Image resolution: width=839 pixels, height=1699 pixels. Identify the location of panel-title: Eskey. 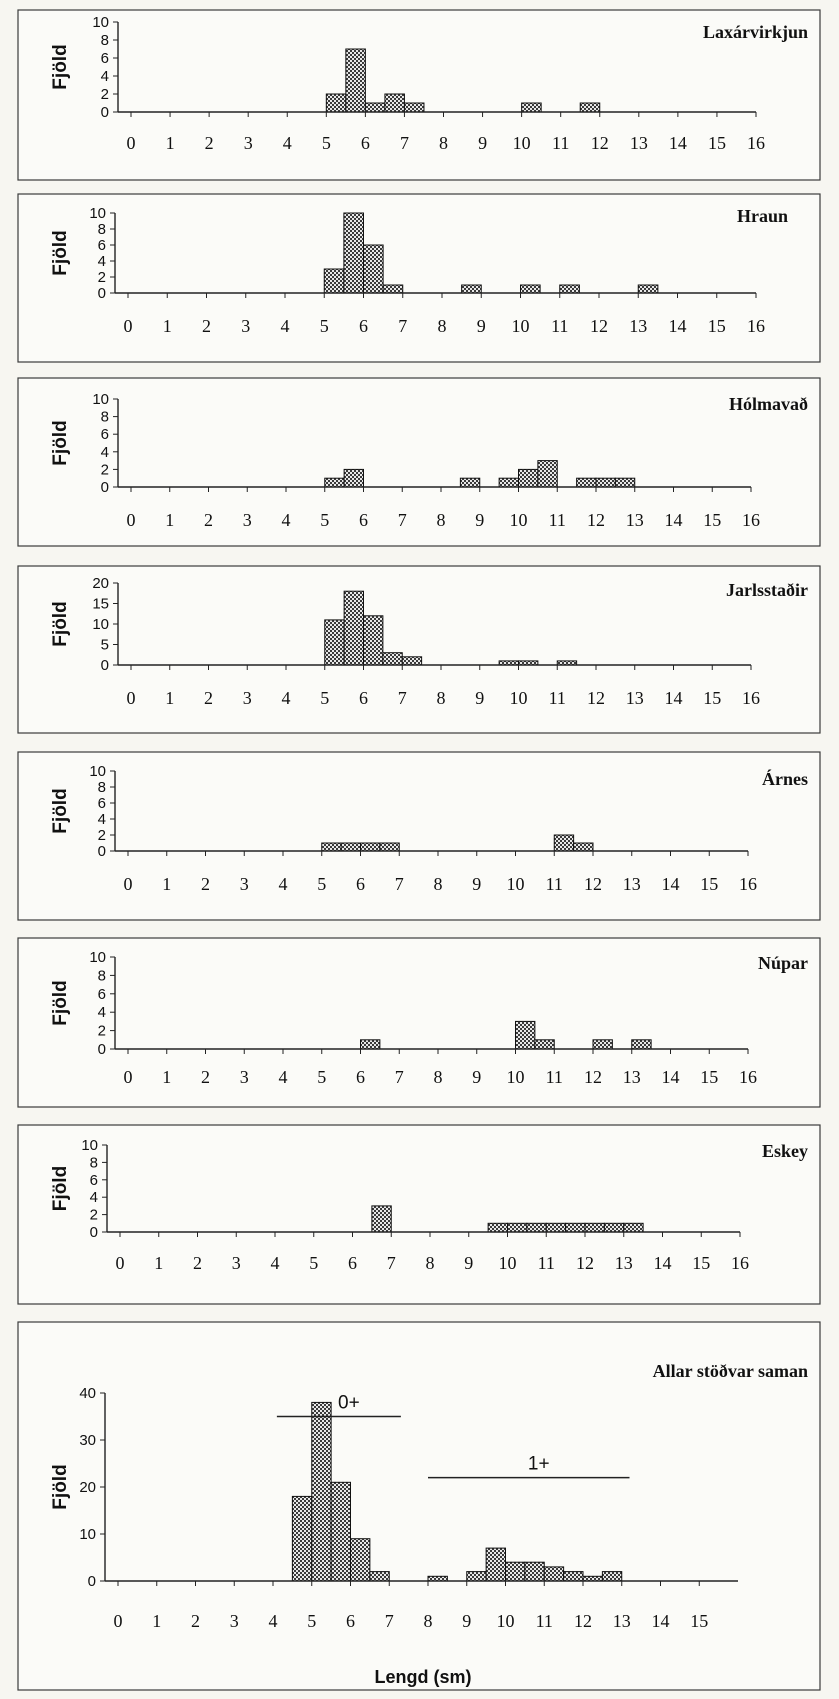
(785, 1151).